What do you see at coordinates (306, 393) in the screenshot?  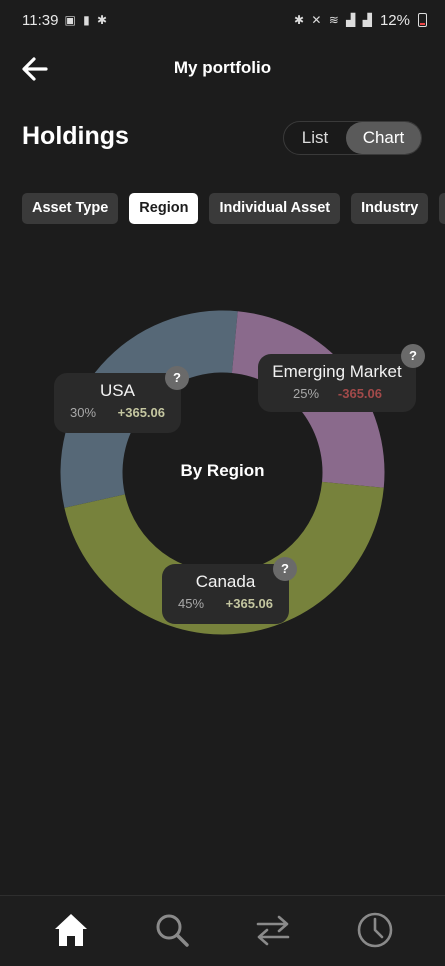 I see `tooltip-emerging-percent: 25%` at bounding box center [306, 393].